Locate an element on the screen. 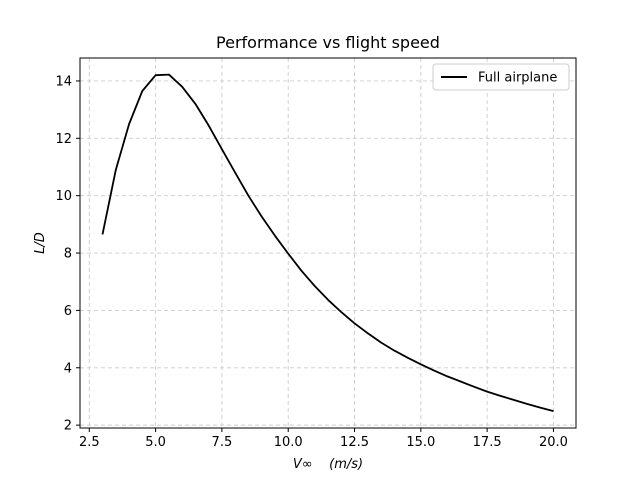 Image resolution: width=640 pixels, height=480 pixels. y-tick-label: 10 is located at coordinates (63, 196).